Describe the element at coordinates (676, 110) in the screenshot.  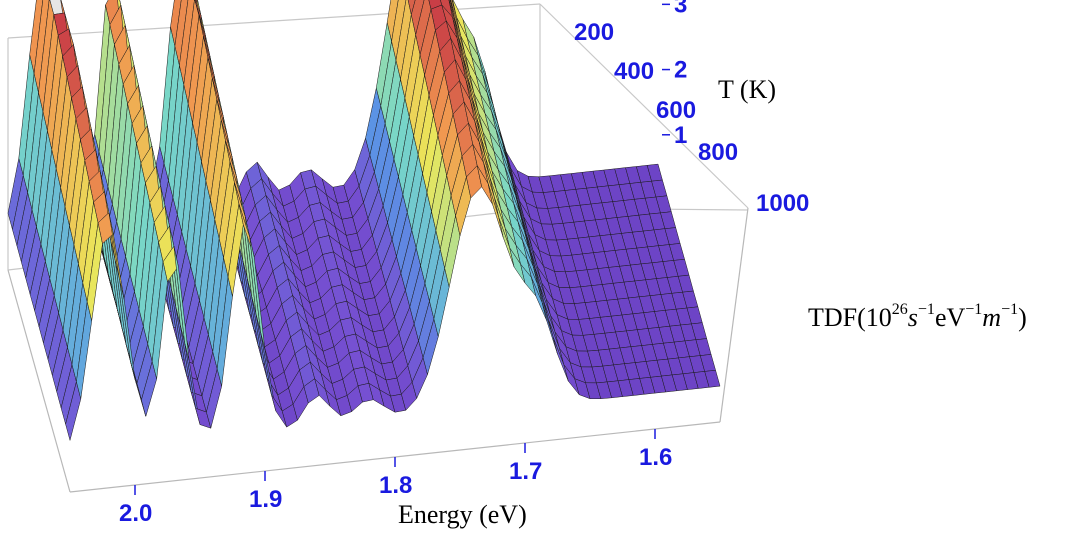
I see `temperature-tick-label: 600` at that location.